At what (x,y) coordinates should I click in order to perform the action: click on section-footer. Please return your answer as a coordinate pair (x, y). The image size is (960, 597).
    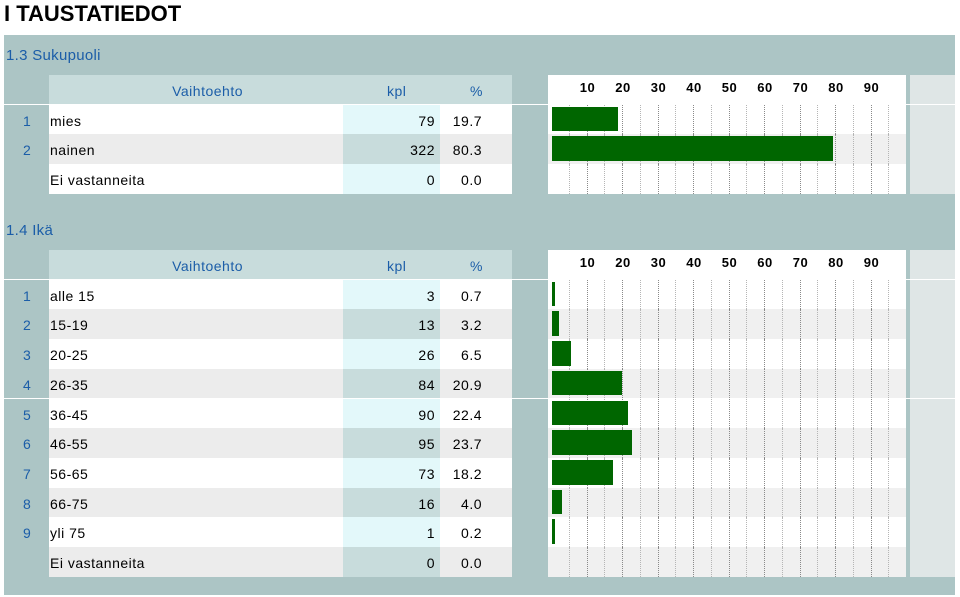
    Looking at the image, I should click on (479, 202).